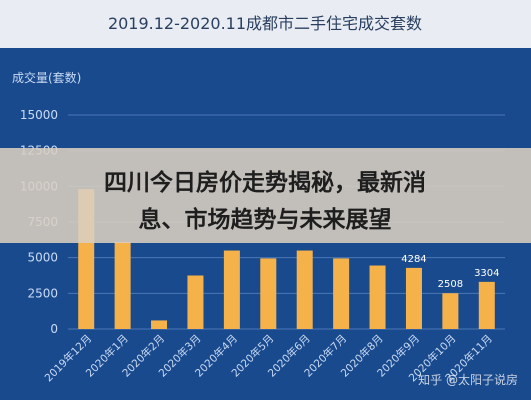 The image size is (531, 400). Describe the element at coordinates (46, 77) in the screenshot. I see `y-axis-label: 成交量(套数)` at that location.